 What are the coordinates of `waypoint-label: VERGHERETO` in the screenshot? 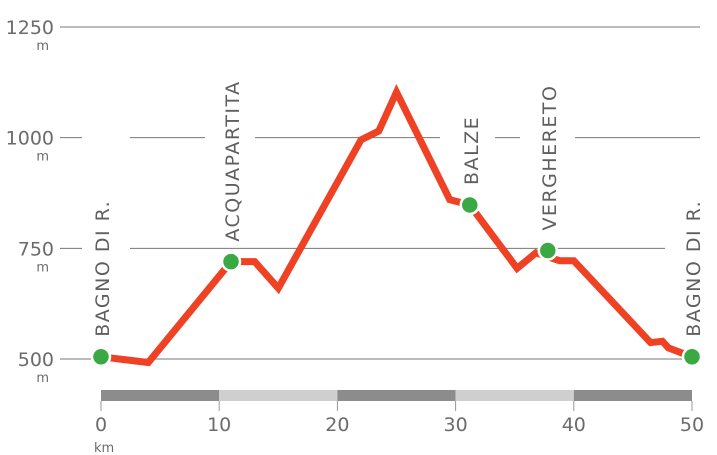 It's located at (550, 158).